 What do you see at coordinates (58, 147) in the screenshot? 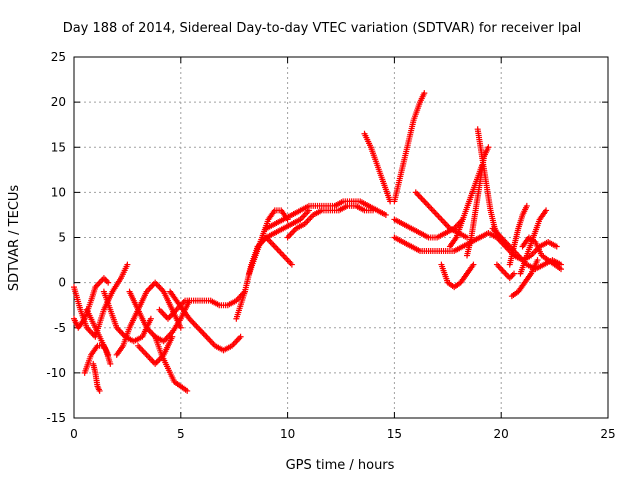
I see `y-tick-label: 15` at bounding box center [58, 147].